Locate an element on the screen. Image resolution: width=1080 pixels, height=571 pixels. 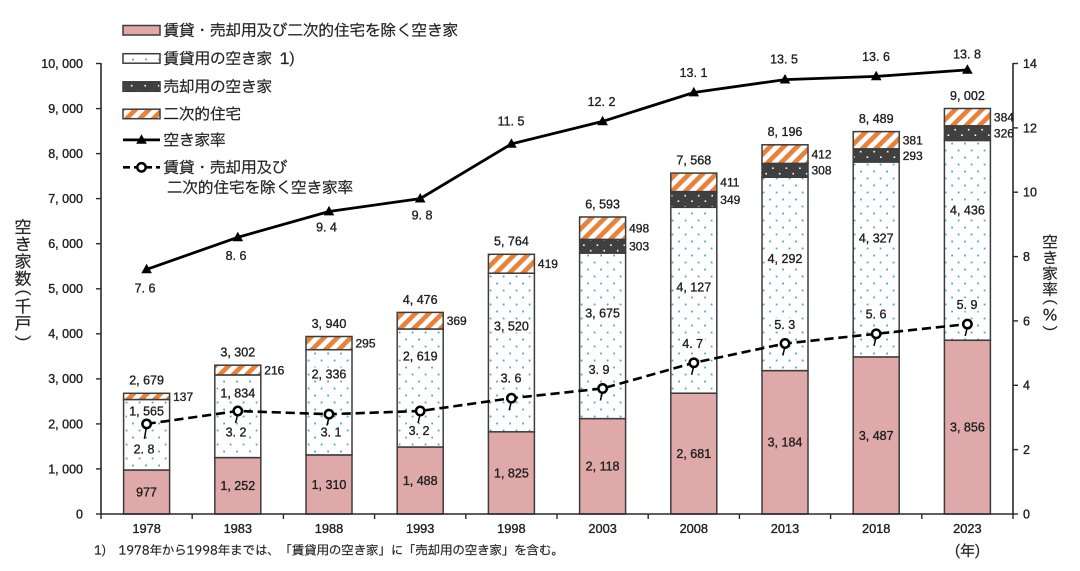
svg-text: 1983 is located at coordinates (238, 528).